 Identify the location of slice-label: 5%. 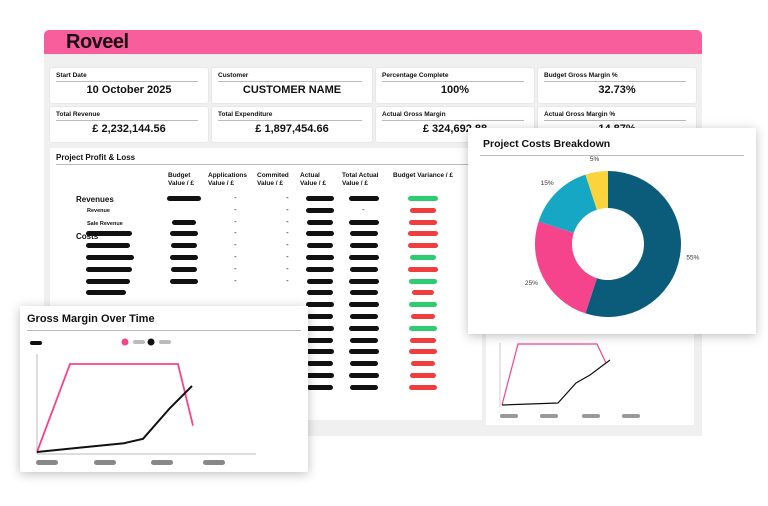
(595, 159).